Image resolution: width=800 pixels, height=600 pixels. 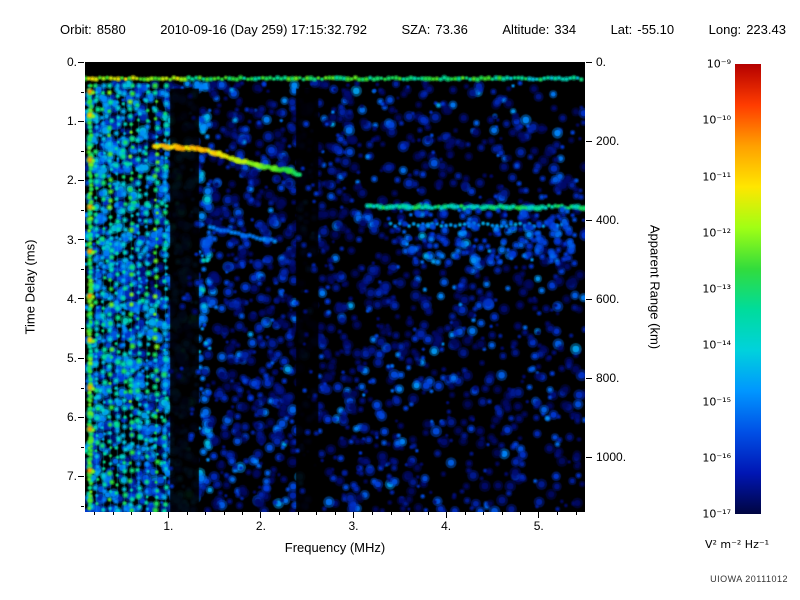 I want to click on datetime-field: 2010-09-16 (Day 259) 17:15:32.792, so click(x=263, y=29).